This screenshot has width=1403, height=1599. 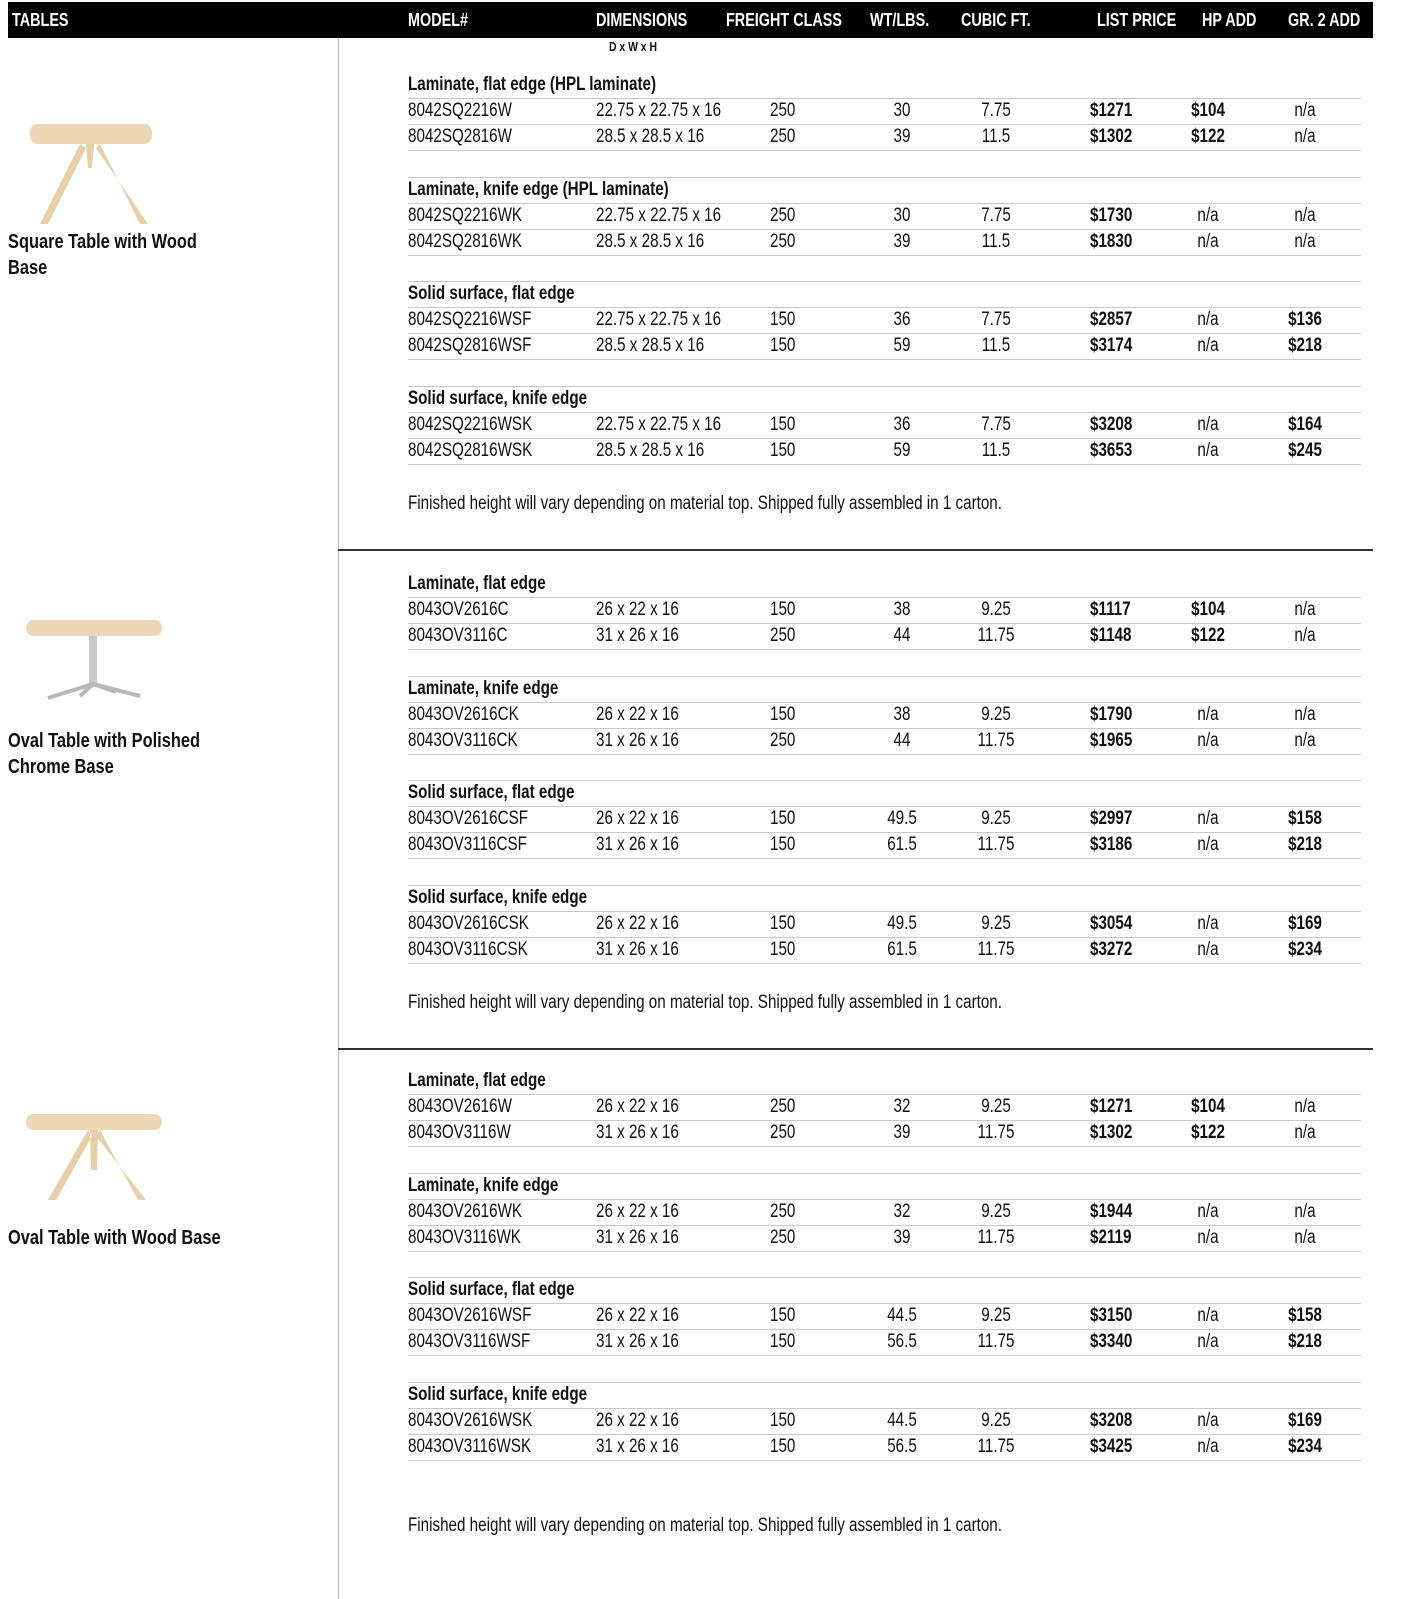 I want to click on table-cell: $3653, so click(x=1111, y=450).